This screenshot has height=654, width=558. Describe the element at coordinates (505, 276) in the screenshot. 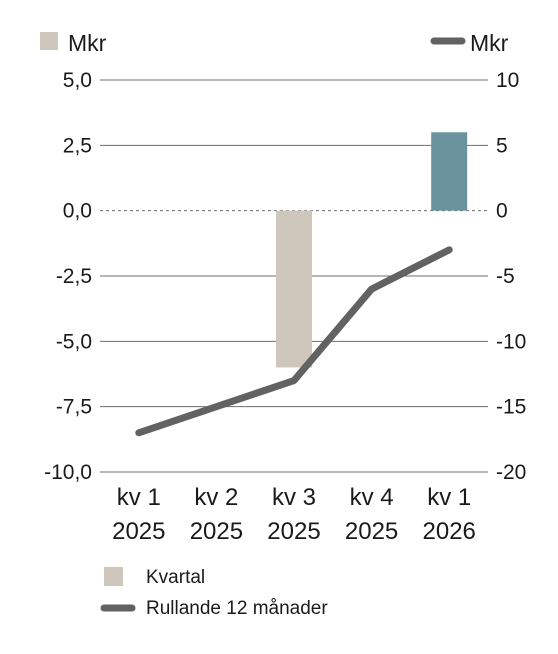

I see `right-tick-label: -5` at that location.